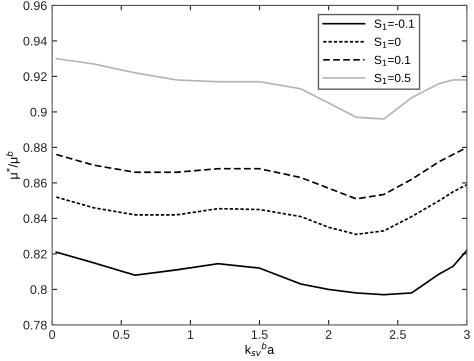 Image resolution: width=474 pixels, height=361 pixels. Describe the element at coordinates (35, 219) in the screenshot. I see `y-tick-label: 0.84` at that location.